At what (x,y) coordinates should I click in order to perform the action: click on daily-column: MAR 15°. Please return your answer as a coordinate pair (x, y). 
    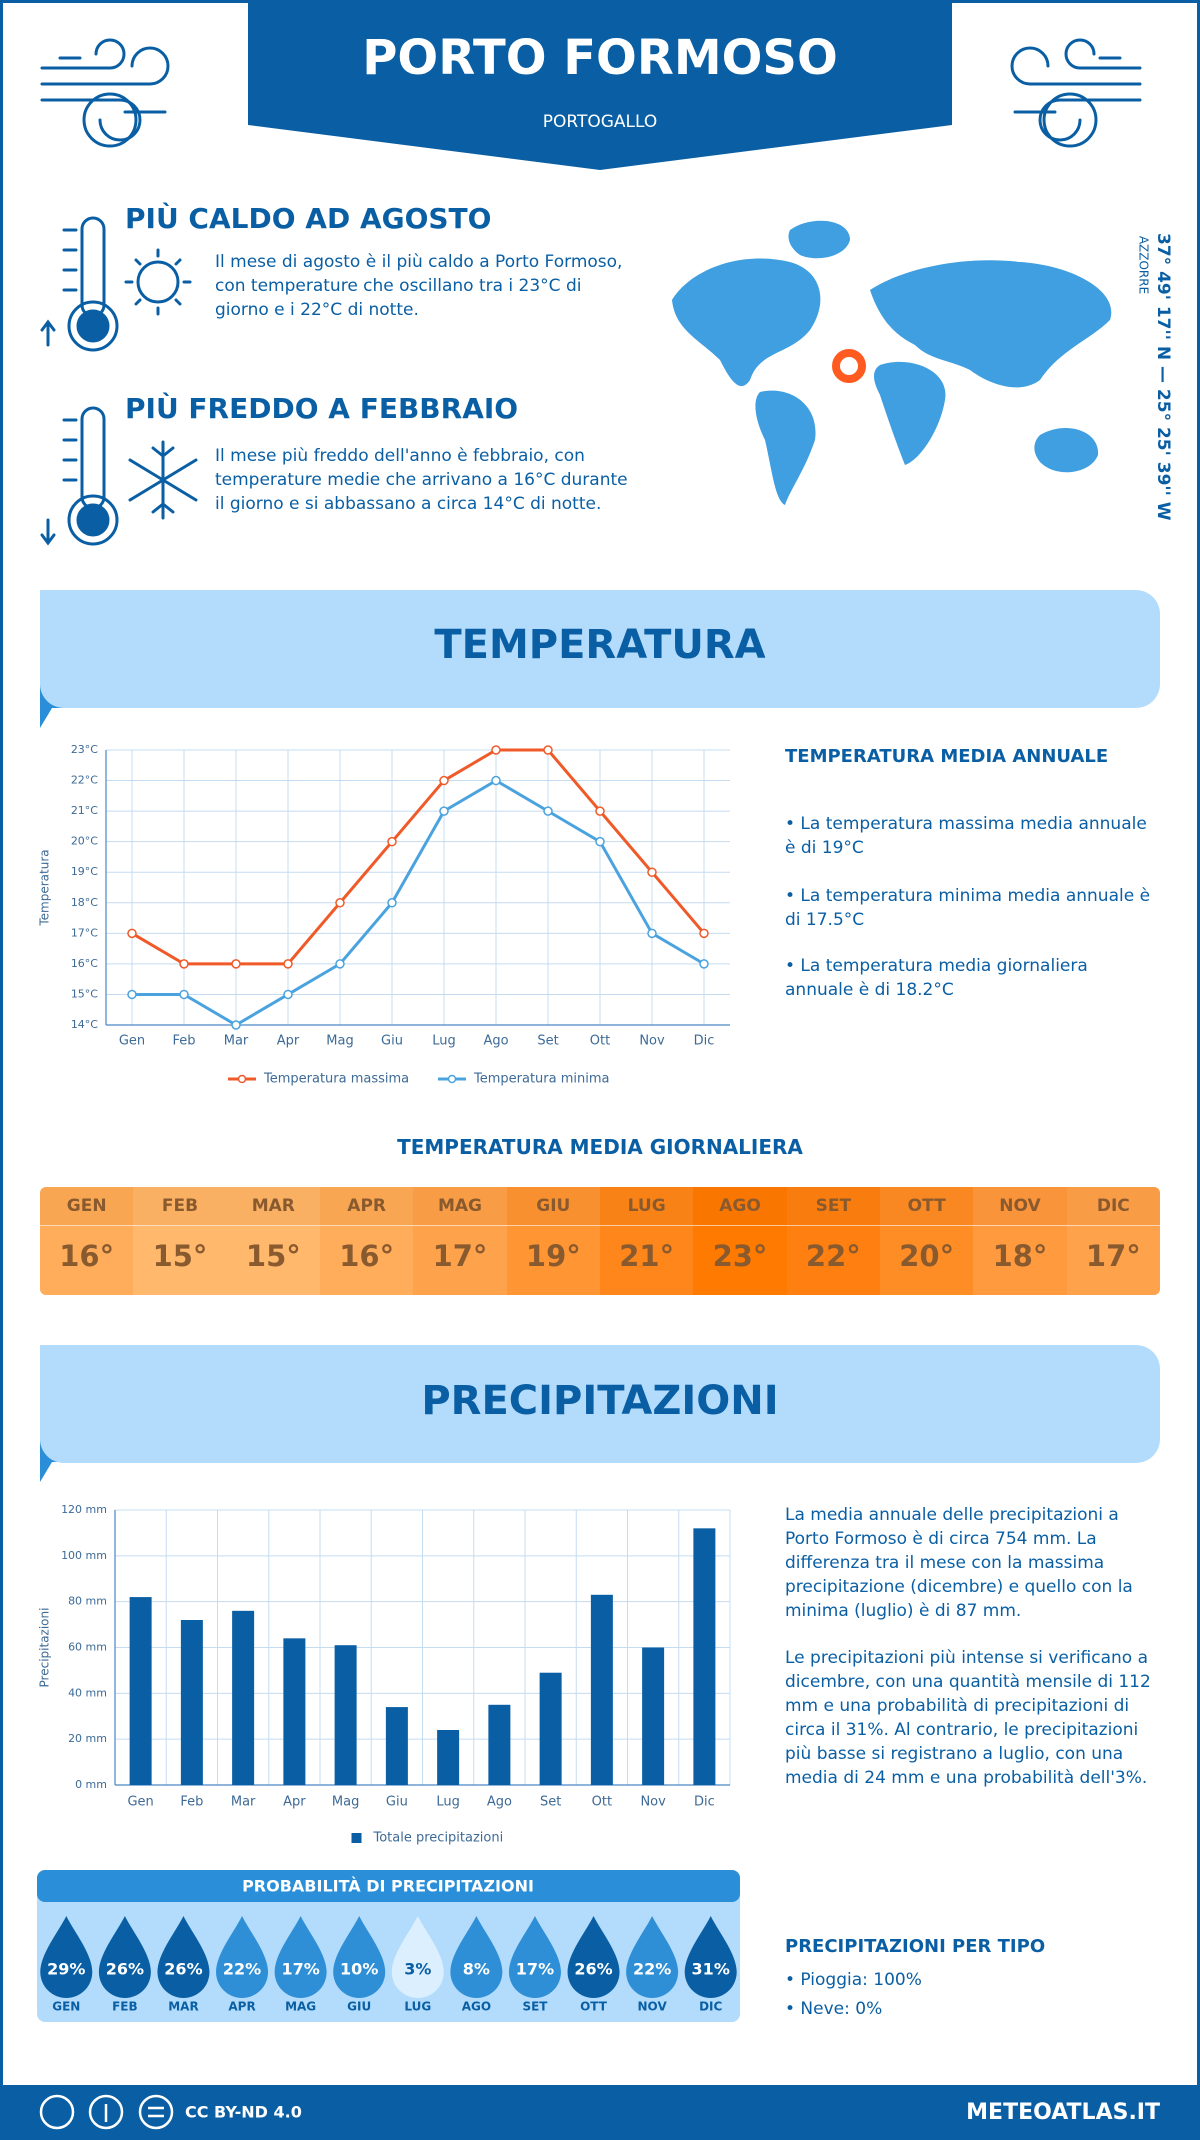
    Looking at the image, I should click on (273, 1241).